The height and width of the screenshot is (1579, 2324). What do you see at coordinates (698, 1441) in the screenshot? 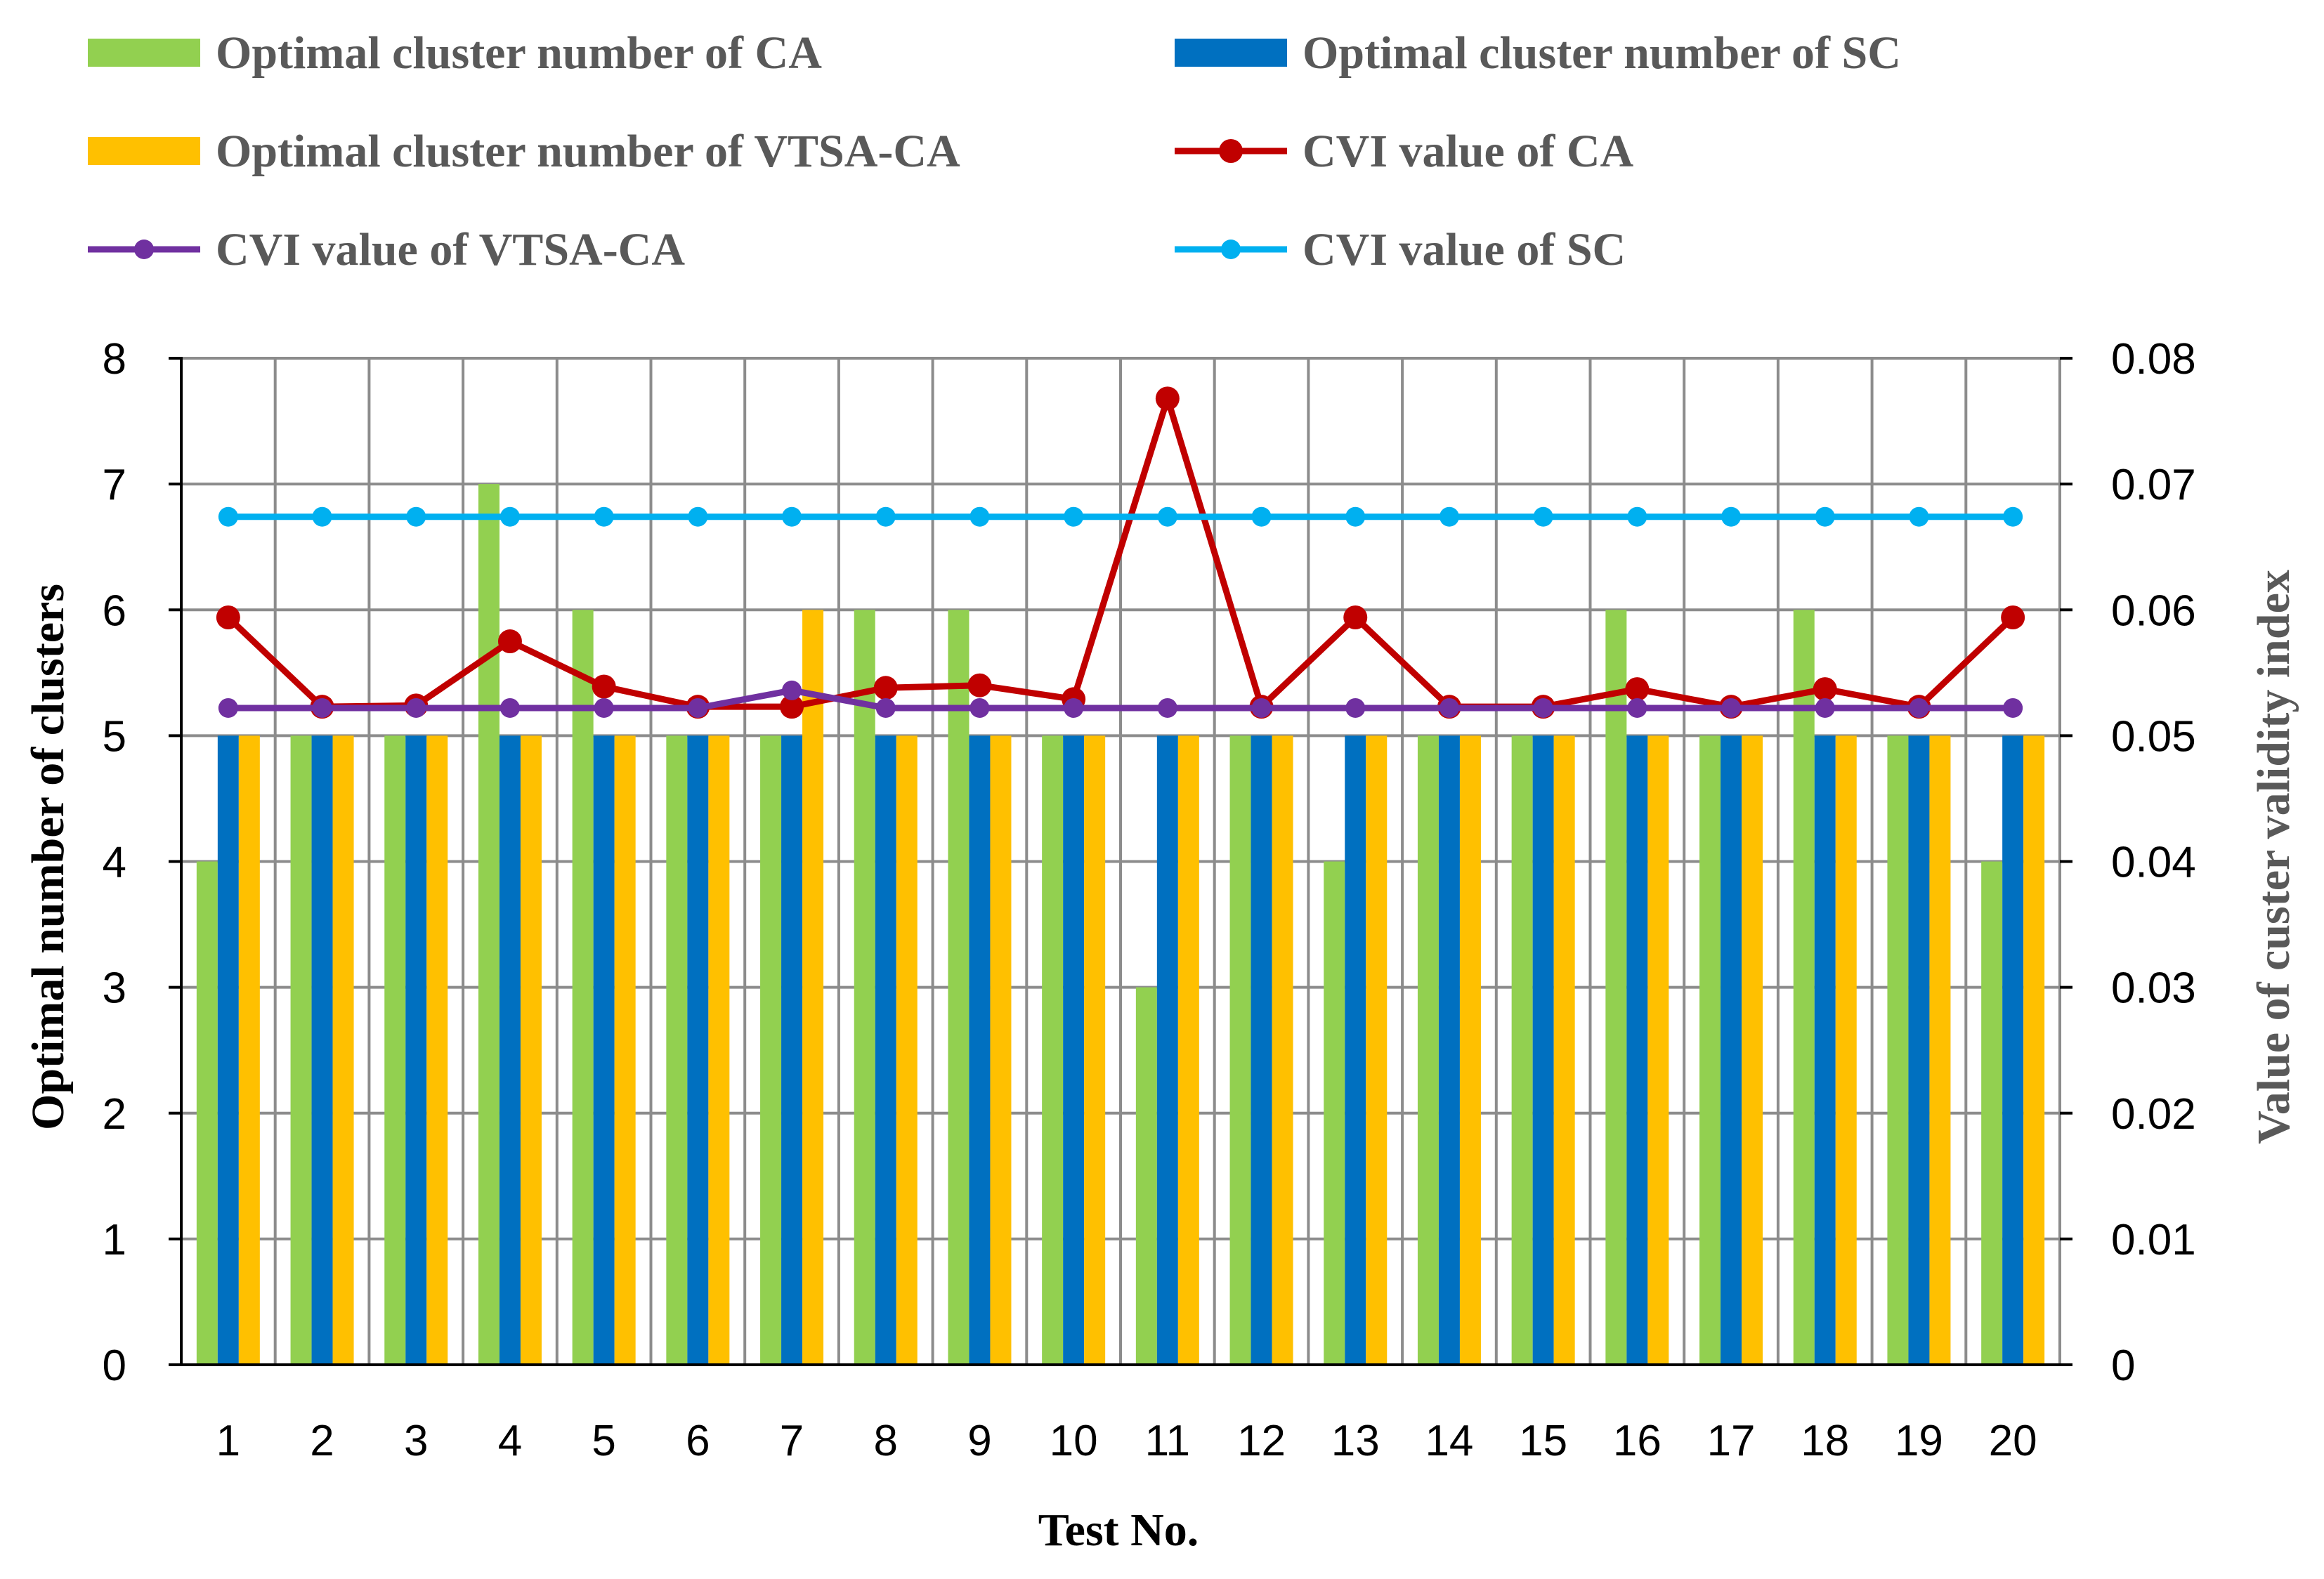
I see `x-tick-label: 6` at bounding box center [698, 1441].